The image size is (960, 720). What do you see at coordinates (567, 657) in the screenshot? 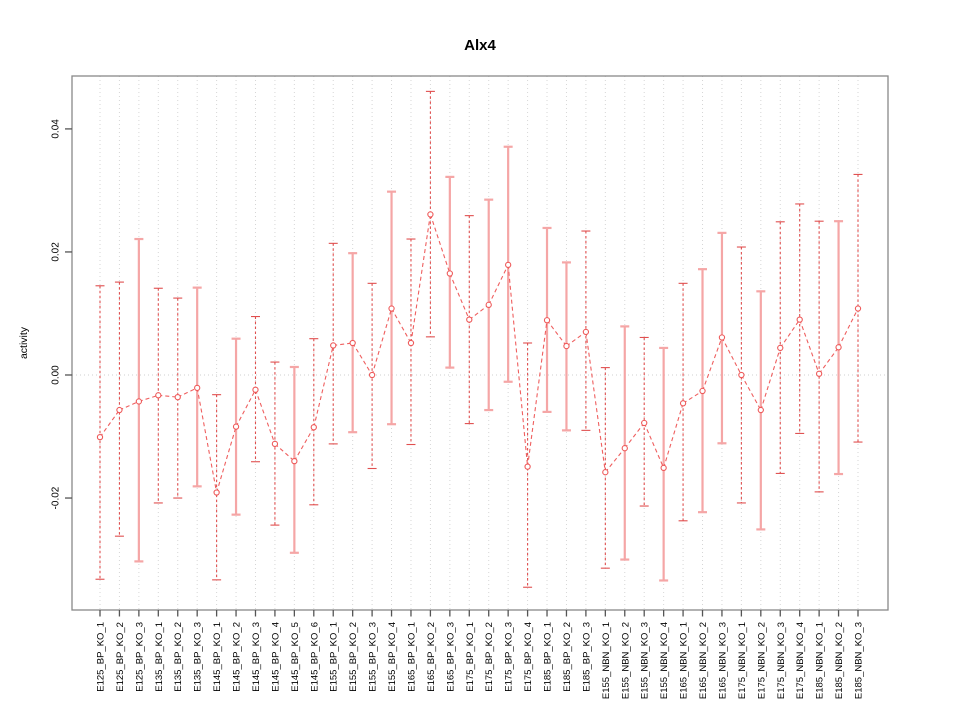
I see `x-tick-label: E185_BP_KO_2` at bounding box center [567, 657].